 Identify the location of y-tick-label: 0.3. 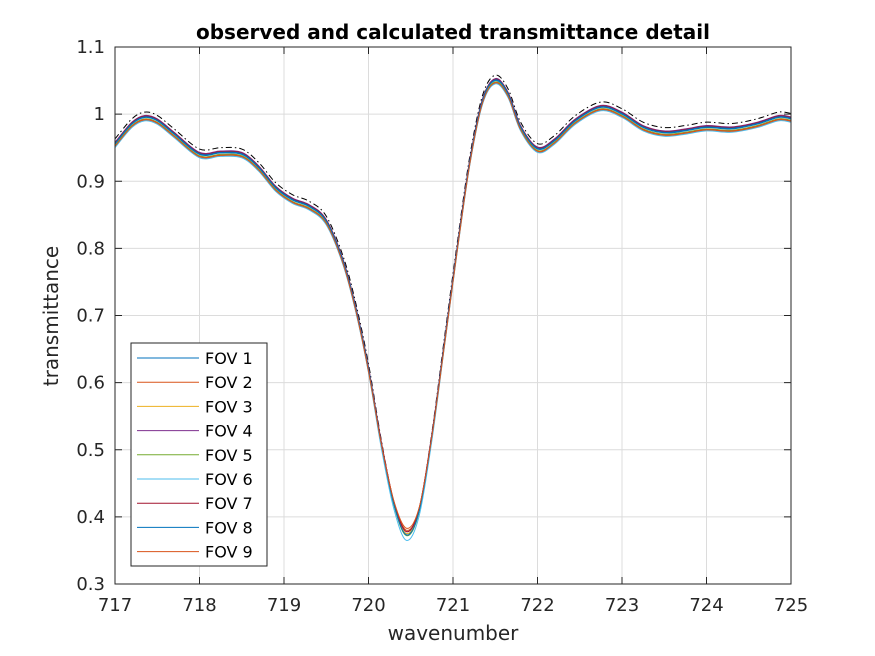
(90, 584).